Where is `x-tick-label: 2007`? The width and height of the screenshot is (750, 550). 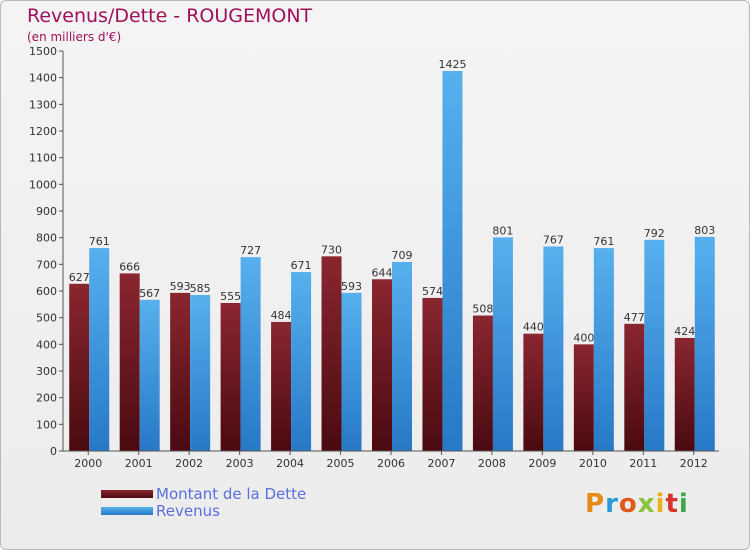
x-tick-label: 2007 is located at coordinates (441, 463).